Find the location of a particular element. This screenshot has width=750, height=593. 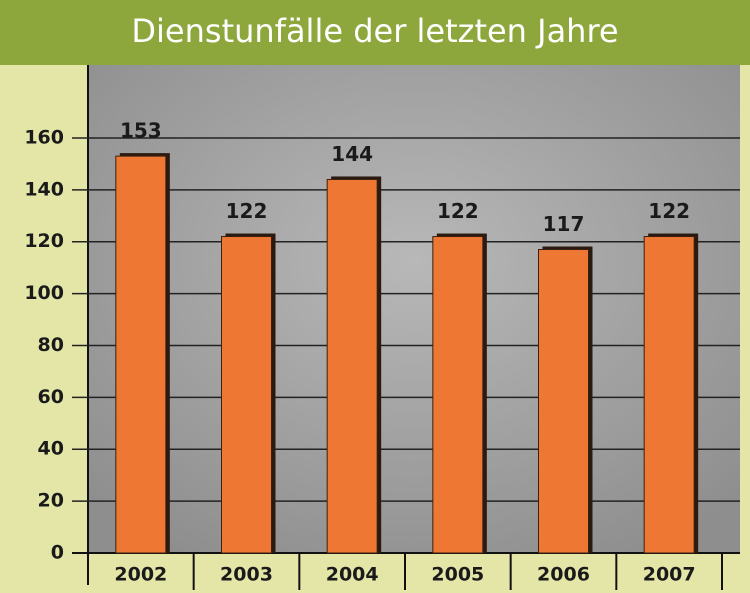

x-tick-label: 2002 is located at coordinates (140, 575).